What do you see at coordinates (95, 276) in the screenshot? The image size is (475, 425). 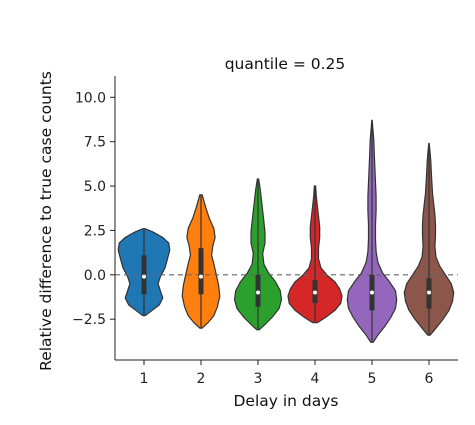 I see `y-tick-label: 0.0` at bounding box center [95, 276].